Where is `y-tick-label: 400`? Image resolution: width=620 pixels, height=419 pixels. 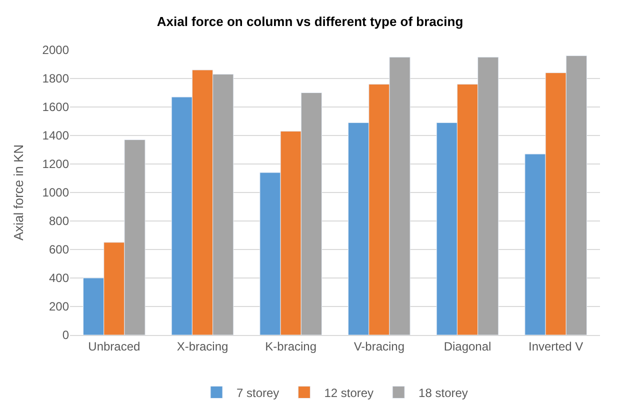 y-tick-label: 400 is located at coordinates (59, 278).